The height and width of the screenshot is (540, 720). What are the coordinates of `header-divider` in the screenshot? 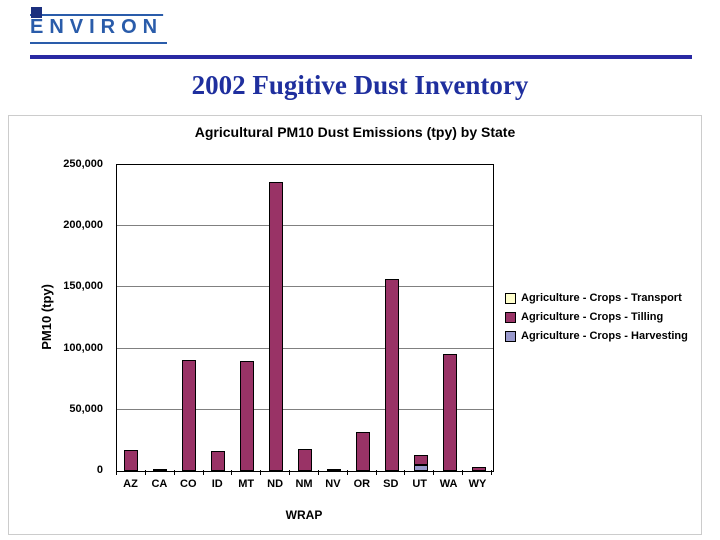 It's located at (361, 57).